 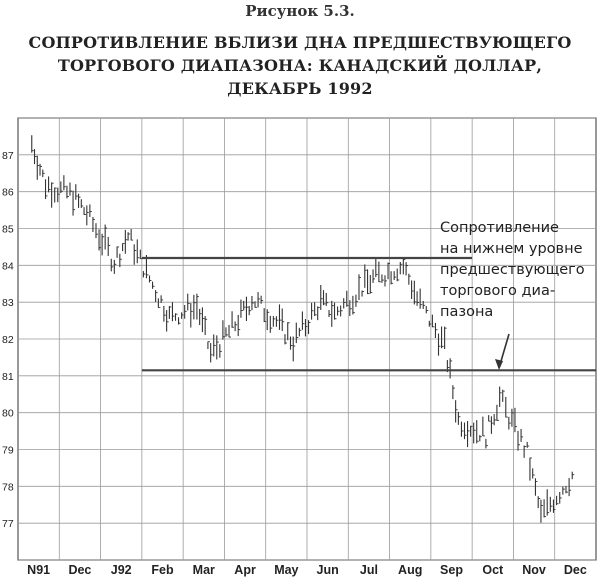 I want to click on figure-label: Рисунок 5.3., so click(x=300, y=11).